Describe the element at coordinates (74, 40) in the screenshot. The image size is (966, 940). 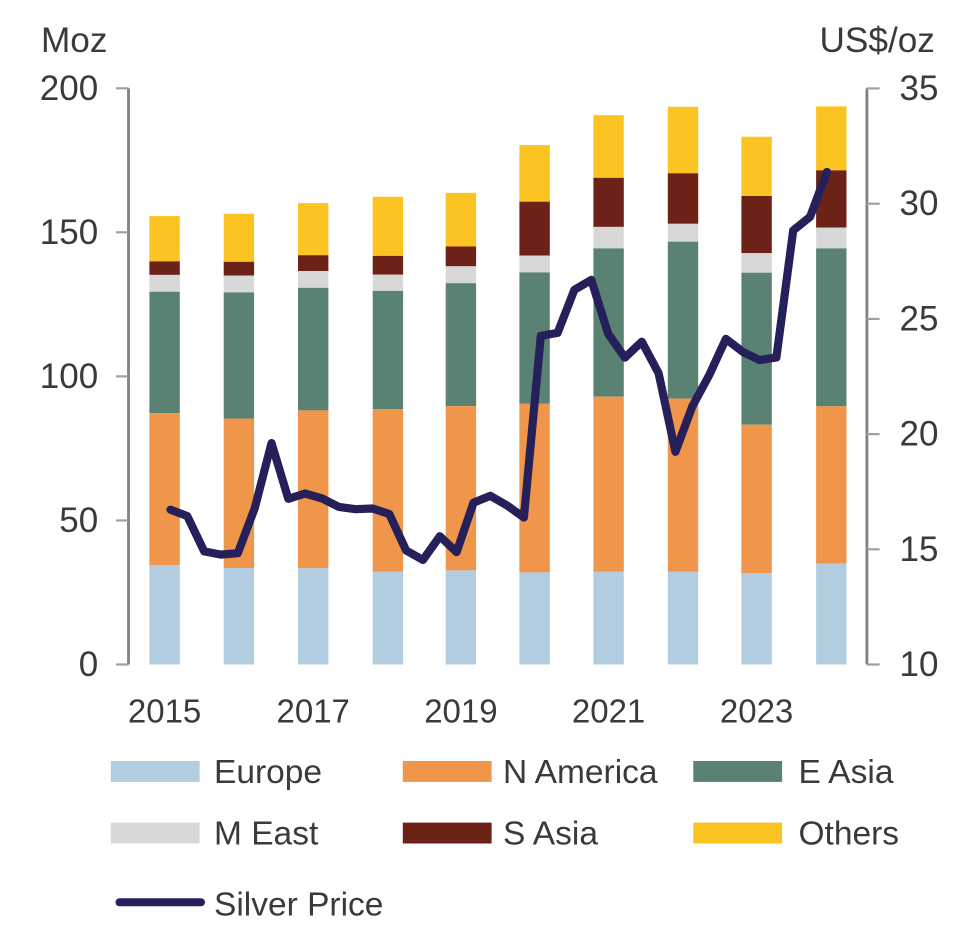
I see `svg-text: Moz` at that location.